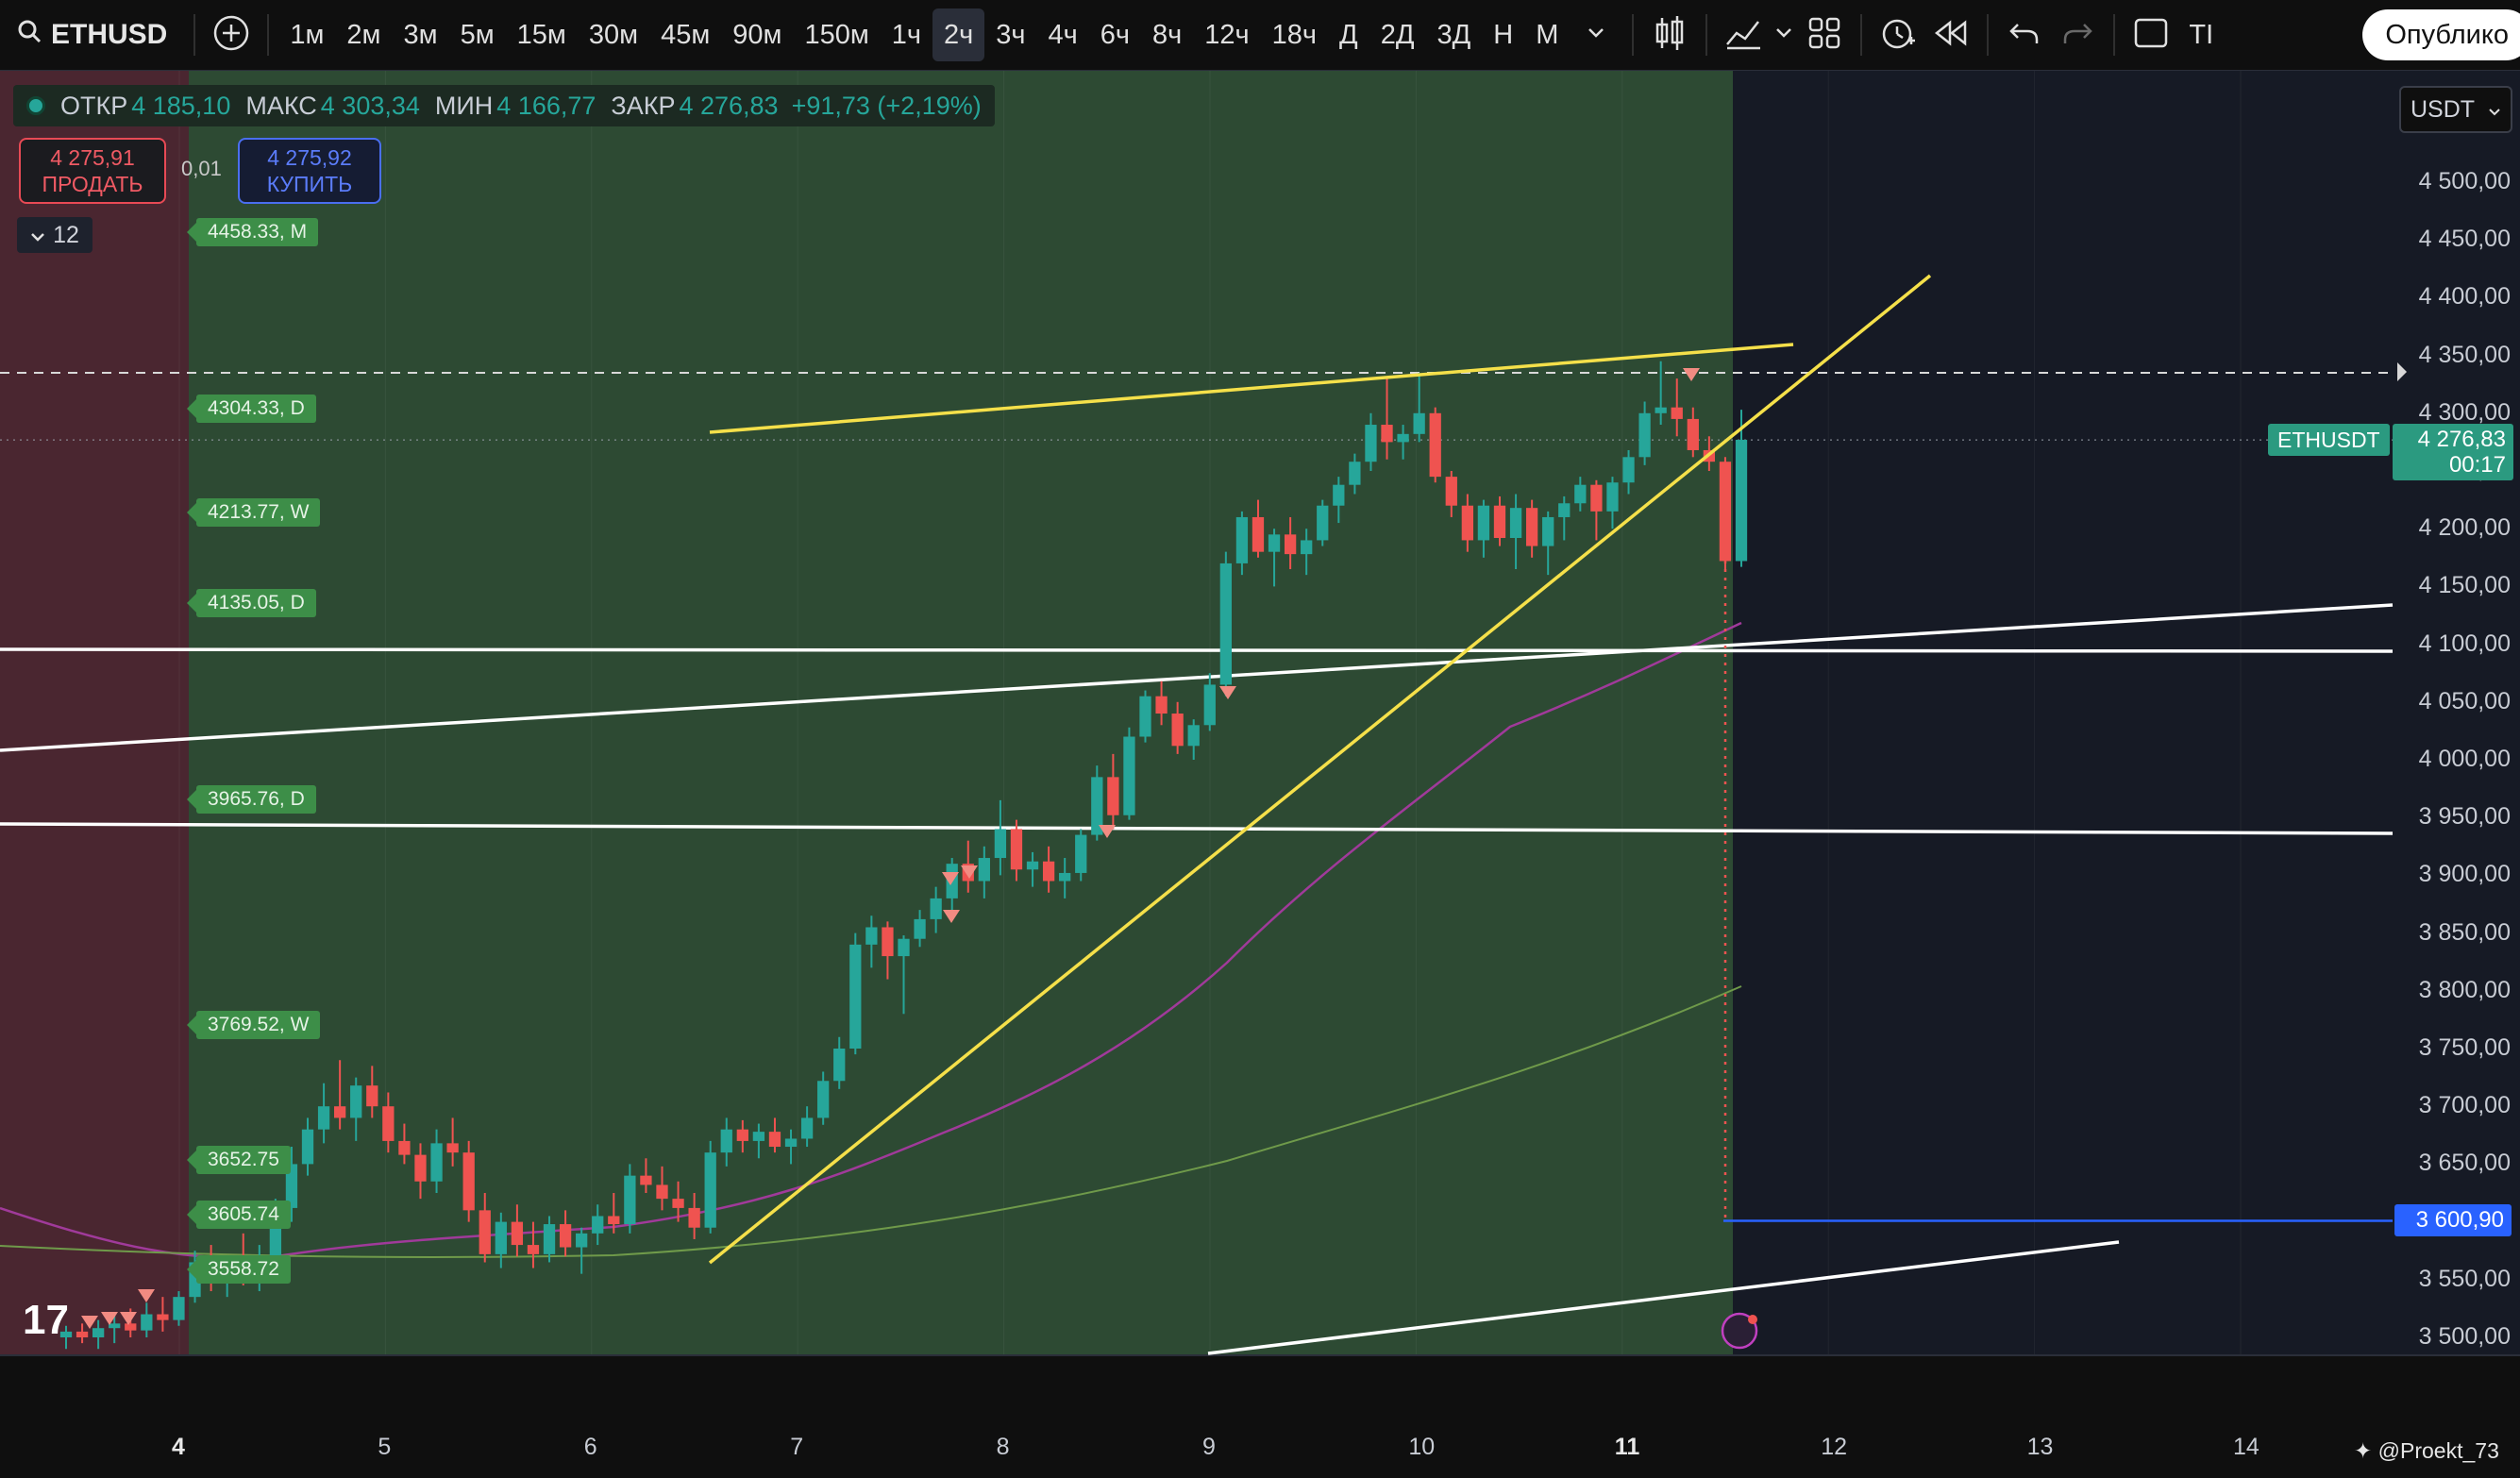 The image size is (2520, 1478). Describe the element at coordinates (729, 105) in the screenshot. I see `close-value: 4 276,83` at that location.